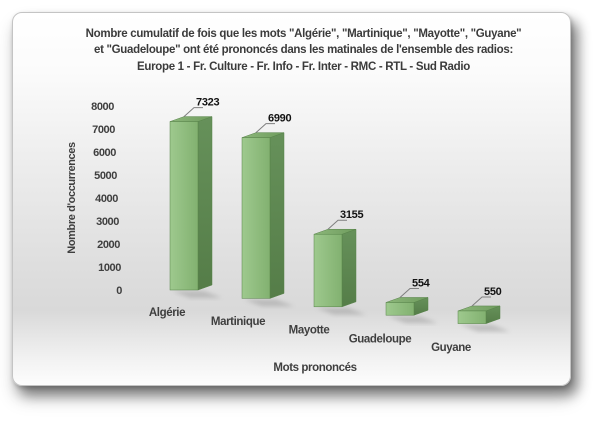 This screenshot has height=421, width=605. I want to click on category-label: Martinique, so click(238, 322).